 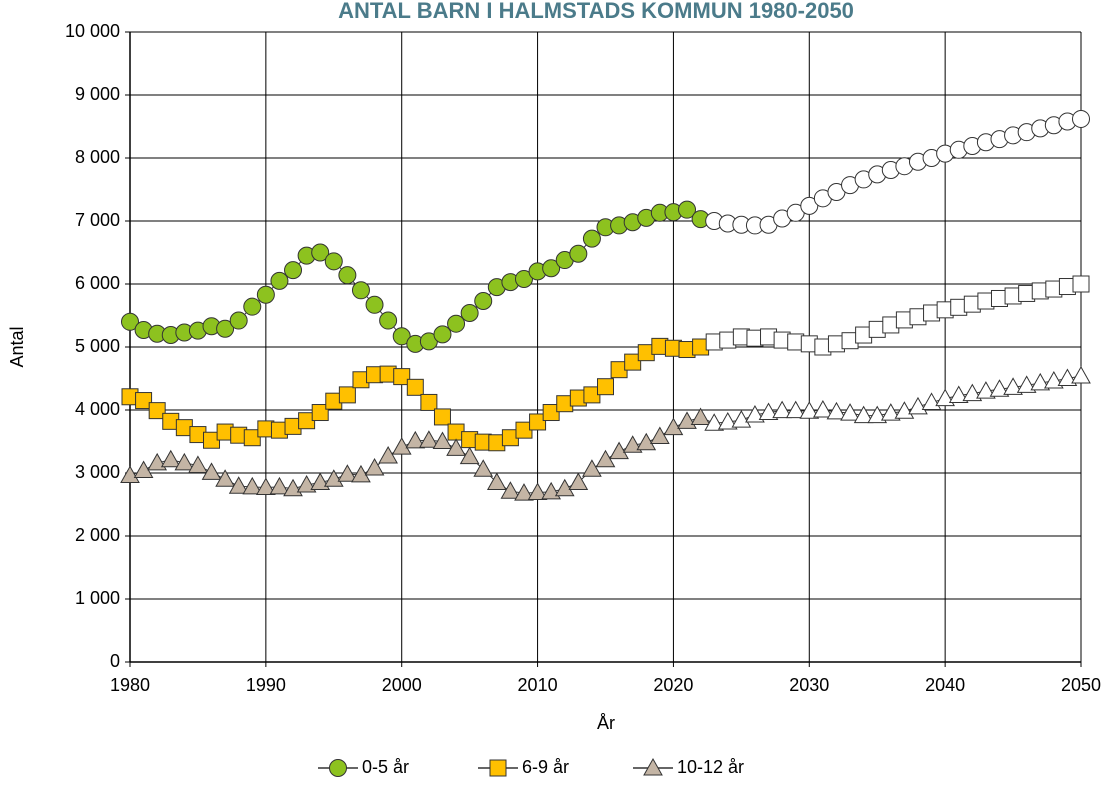 What do you see at coordinates (606, 723) in the screenshot?
I see `x-axis-label: År` at bounding box center [606, 723].